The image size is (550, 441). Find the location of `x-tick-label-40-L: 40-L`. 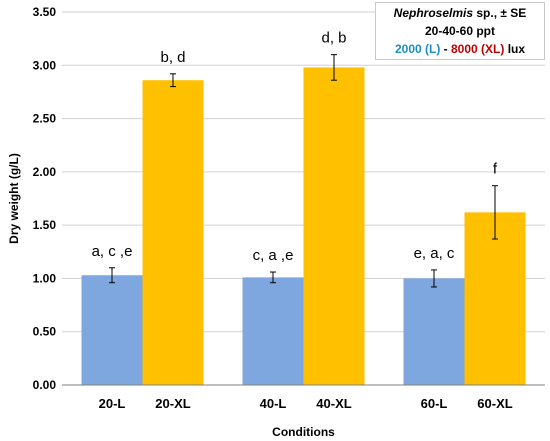

x-tick-label-40-L: 40-L is located at coordinates (273, 403).